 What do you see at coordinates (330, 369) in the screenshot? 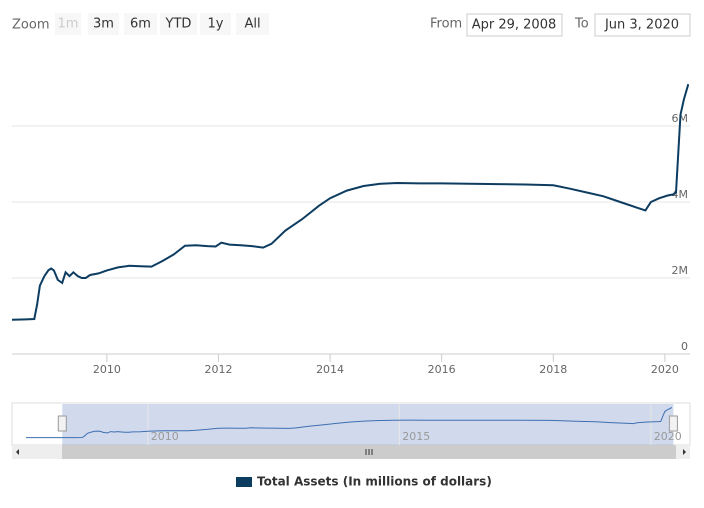
I see `x-tick-label: 2014` at bounding box center [330, 369].